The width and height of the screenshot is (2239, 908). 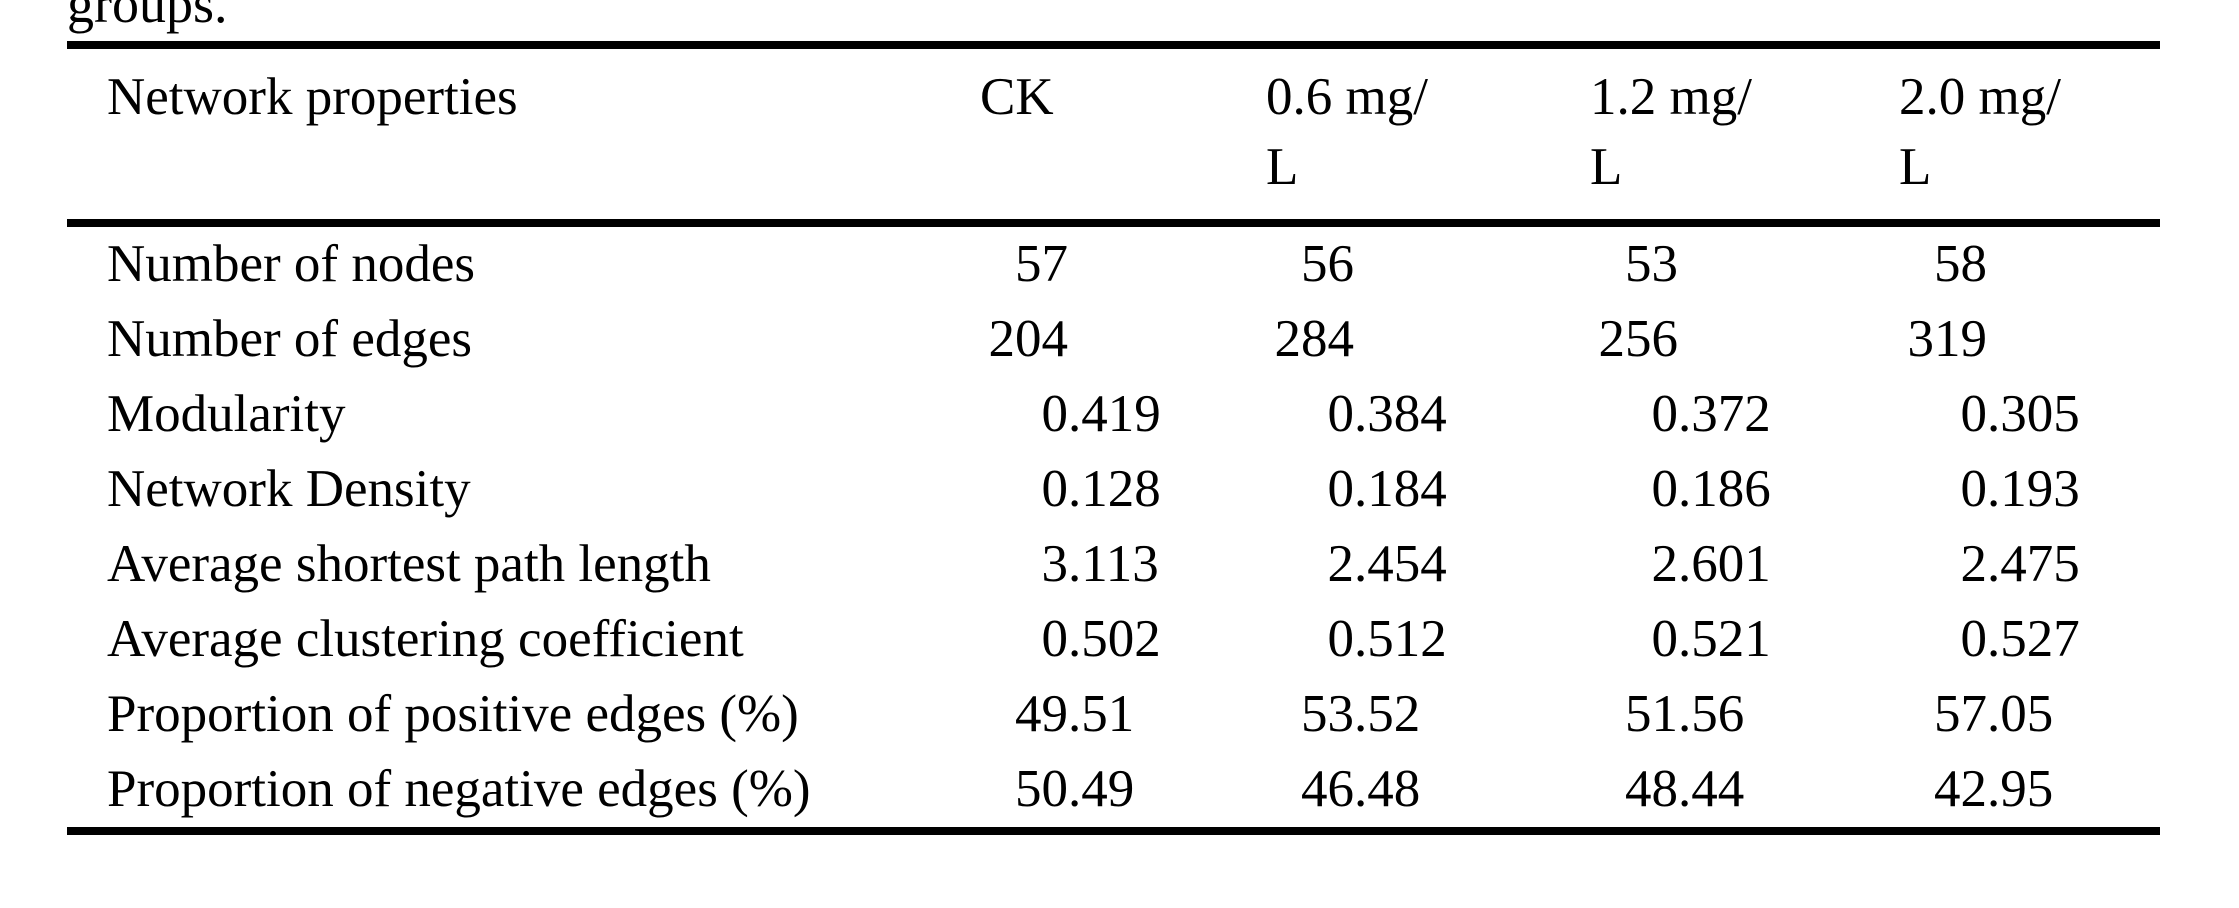 What do you see at coordinates (1947, 339) in the screenshot?
I see `value-integer-part: 319` at bounding box center [1947, 339].